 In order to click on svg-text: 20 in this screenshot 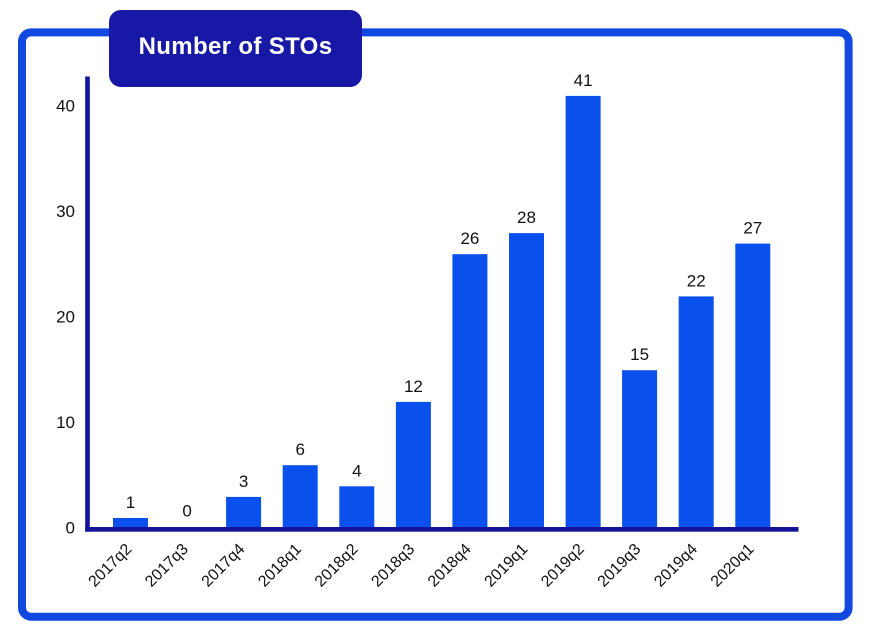, I will do `click(65, 317)`.